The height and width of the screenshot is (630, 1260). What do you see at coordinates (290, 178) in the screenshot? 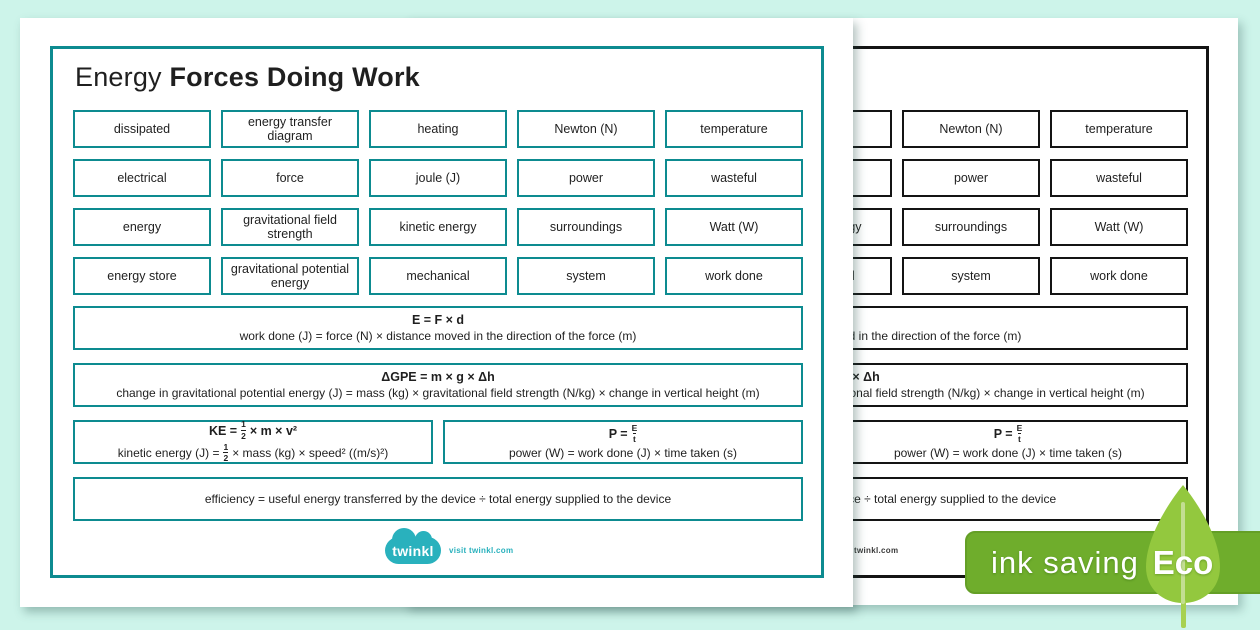
I see `word-card: force` at bounding box center [290, 178].